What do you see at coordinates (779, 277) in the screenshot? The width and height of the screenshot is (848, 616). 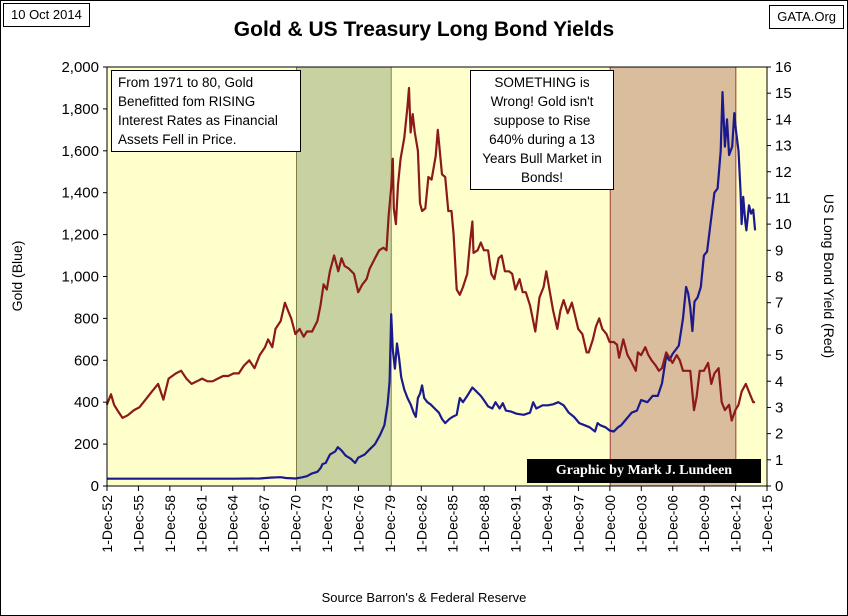 I see `right-axis-tick-label: 8` at bounding box center [779, 277].